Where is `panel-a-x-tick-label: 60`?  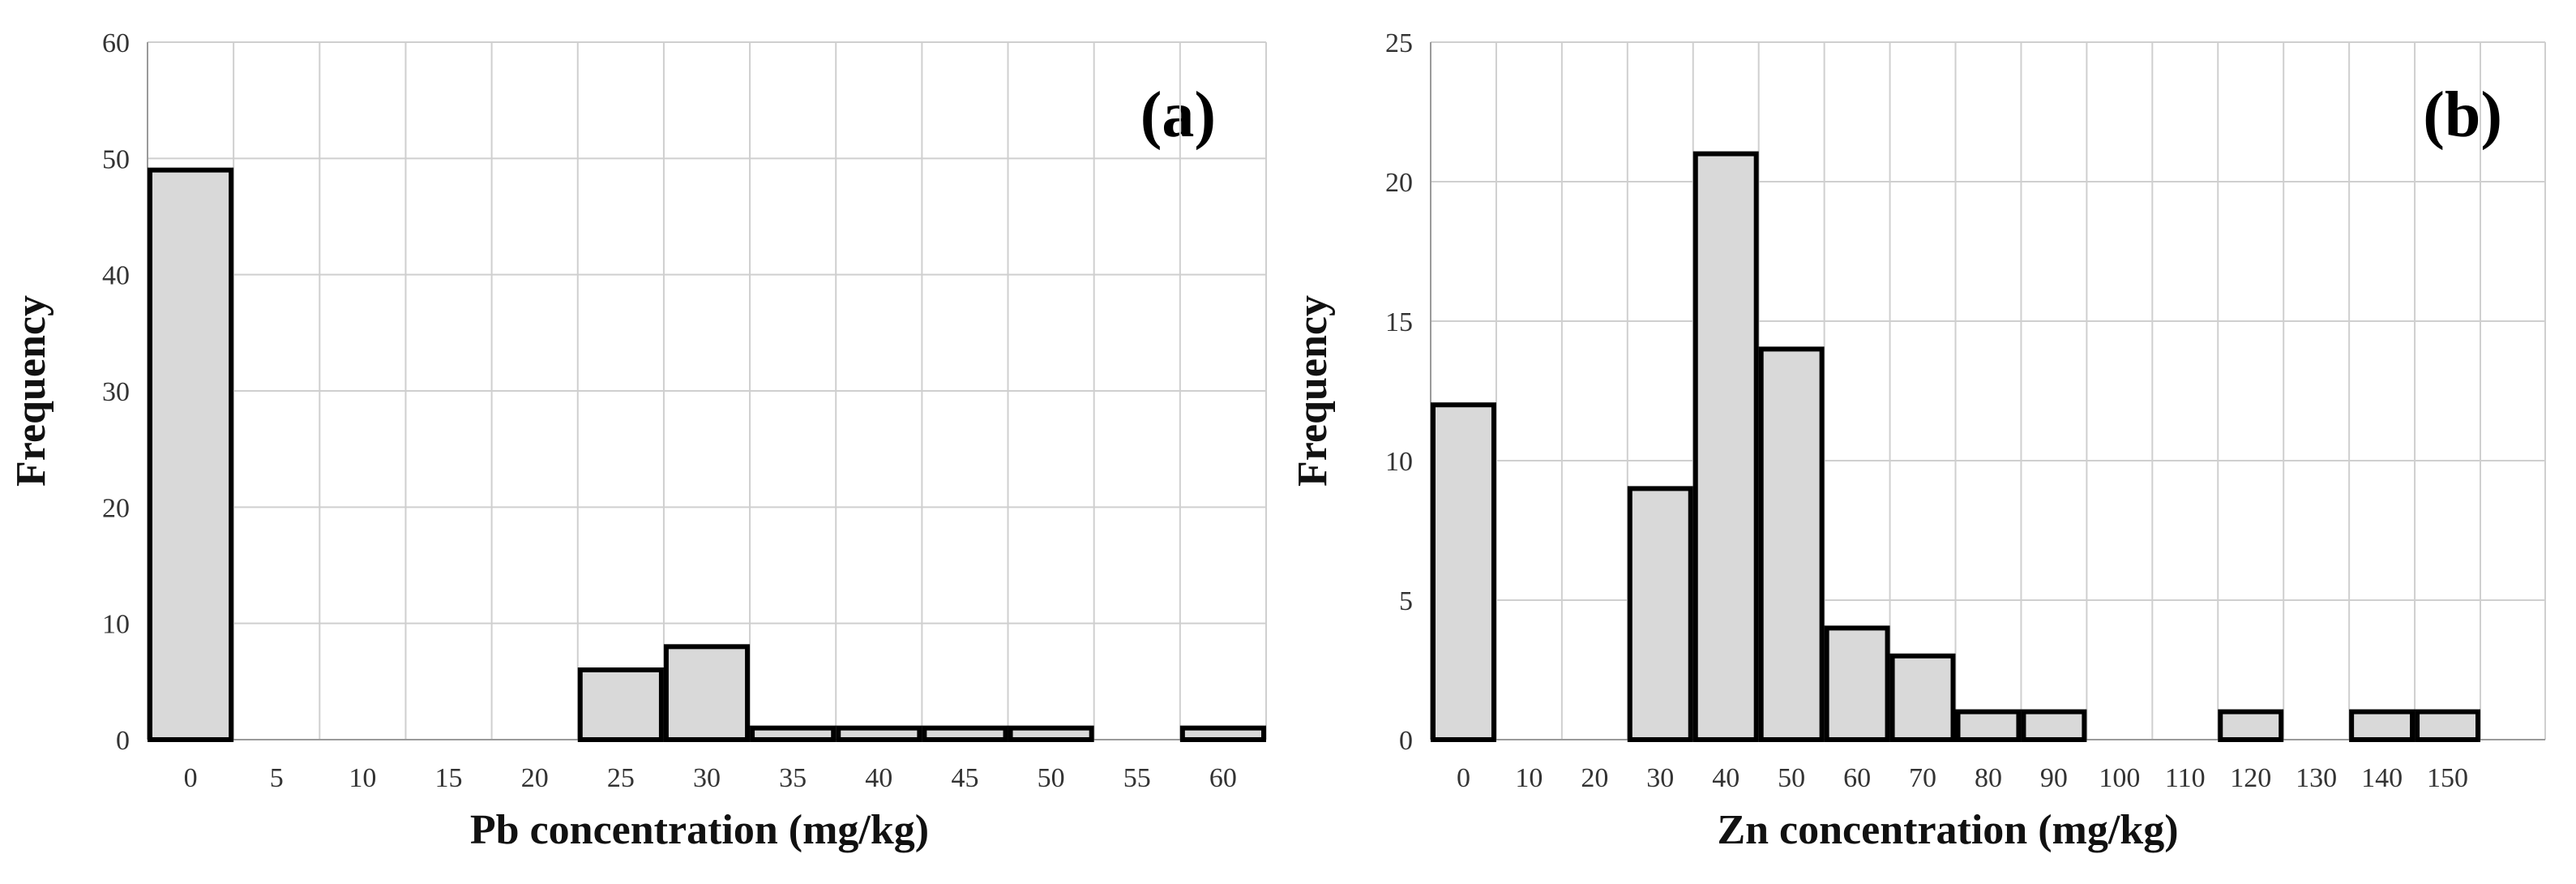 panel-a-x-tick-label: 60 is located at coordinates (1223, 778).